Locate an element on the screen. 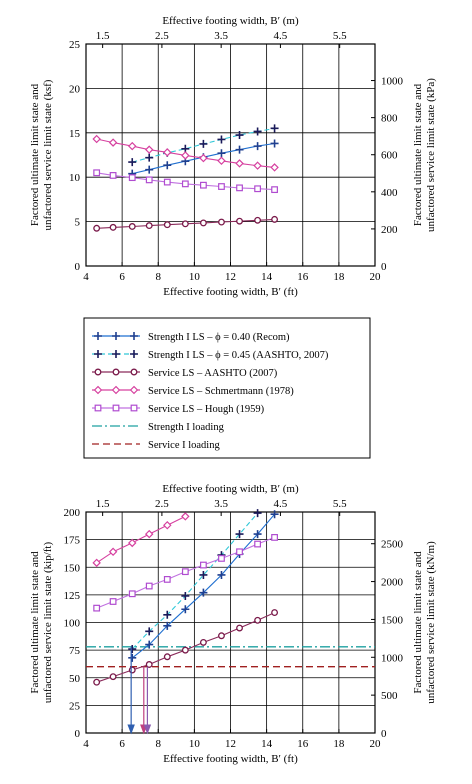 This screenshot has width=472, height=784. y2-axis-label-line2: unfactored service limit state (kN/m) is located at coordinates (431, 622).